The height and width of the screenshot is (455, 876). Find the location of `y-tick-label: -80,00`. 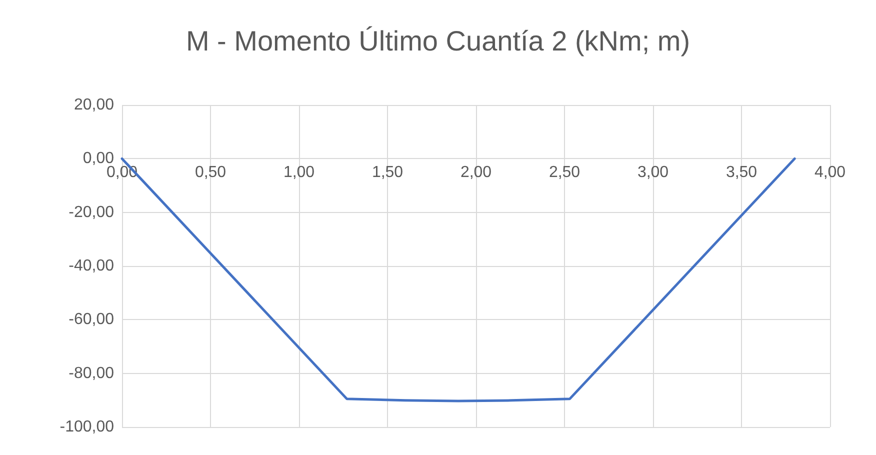

y-tick-label: -80,00 is located at coordinates (91, 373).